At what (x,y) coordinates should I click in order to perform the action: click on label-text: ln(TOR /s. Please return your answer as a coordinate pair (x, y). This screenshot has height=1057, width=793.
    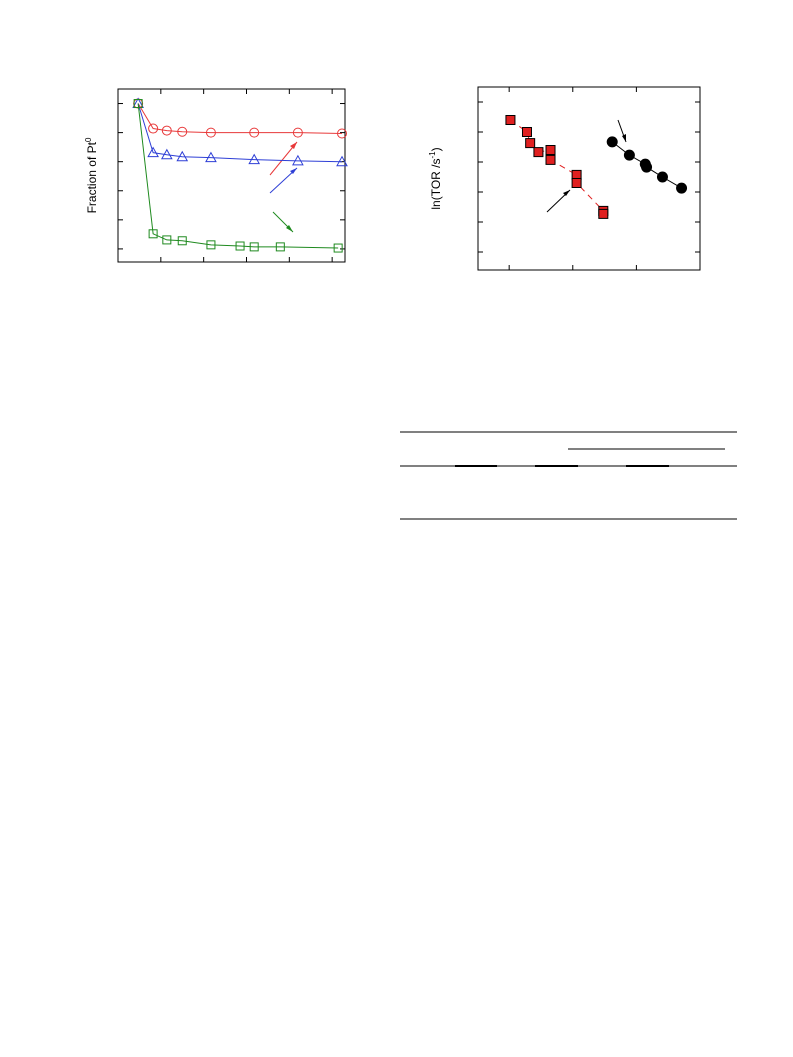
    Looking at the image, I should click on (436, 184).